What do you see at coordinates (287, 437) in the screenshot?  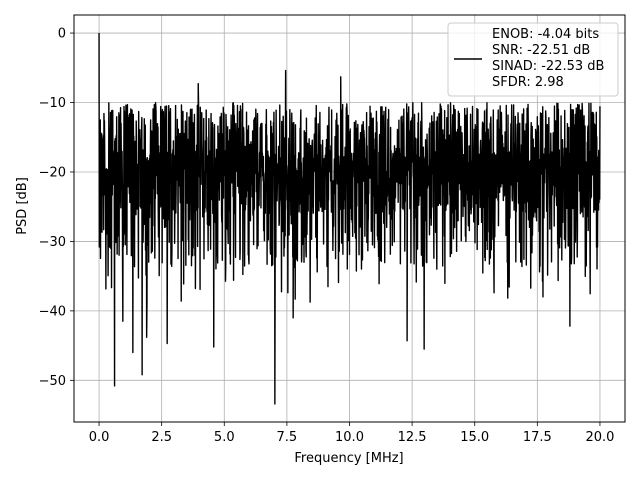 I see `x-tick-label: 7.5` at bounding box center [287, 437].